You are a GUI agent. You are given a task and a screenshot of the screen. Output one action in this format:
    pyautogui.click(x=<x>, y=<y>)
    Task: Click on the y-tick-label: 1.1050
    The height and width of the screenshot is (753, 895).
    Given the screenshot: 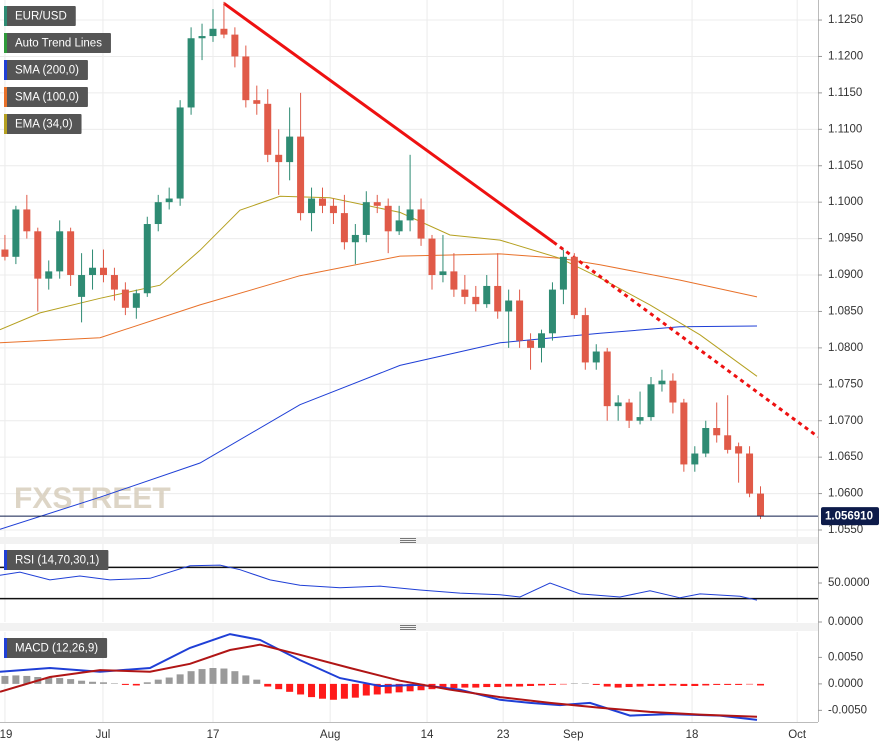 What is the action you would take?
    pyautogui.click(x=845, y=166)
    